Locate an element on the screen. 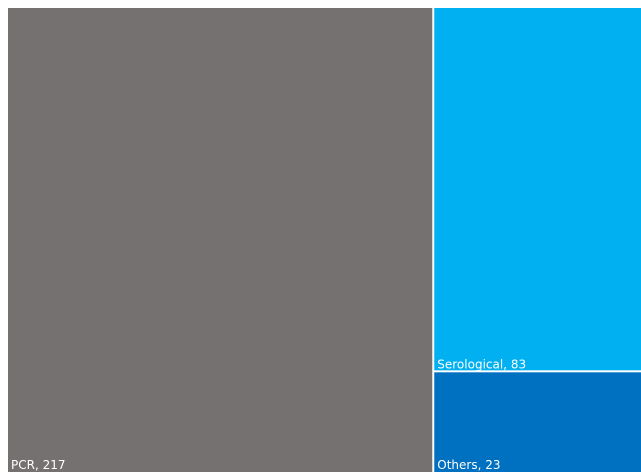  tile-label: Serological, 83 is located at coordinates (481, 364).